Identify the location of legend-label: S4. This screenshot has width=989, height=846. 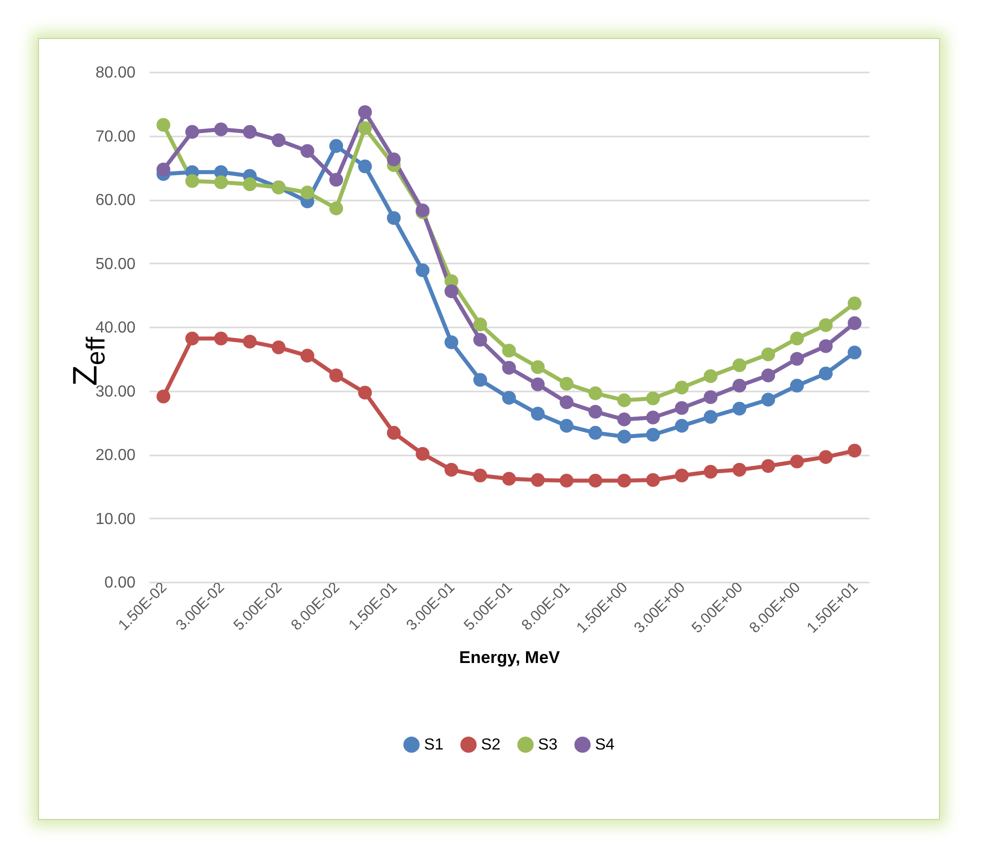
(605, 745).